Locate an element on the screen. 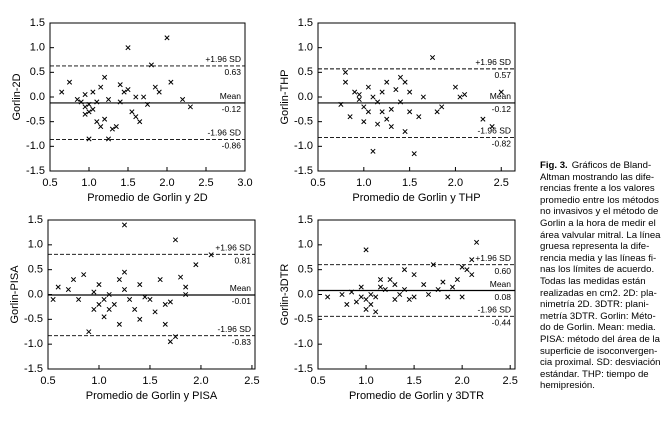  caption-text: metría 3DTR. Gorlin: Méto- is located at coordinates (598, 316).